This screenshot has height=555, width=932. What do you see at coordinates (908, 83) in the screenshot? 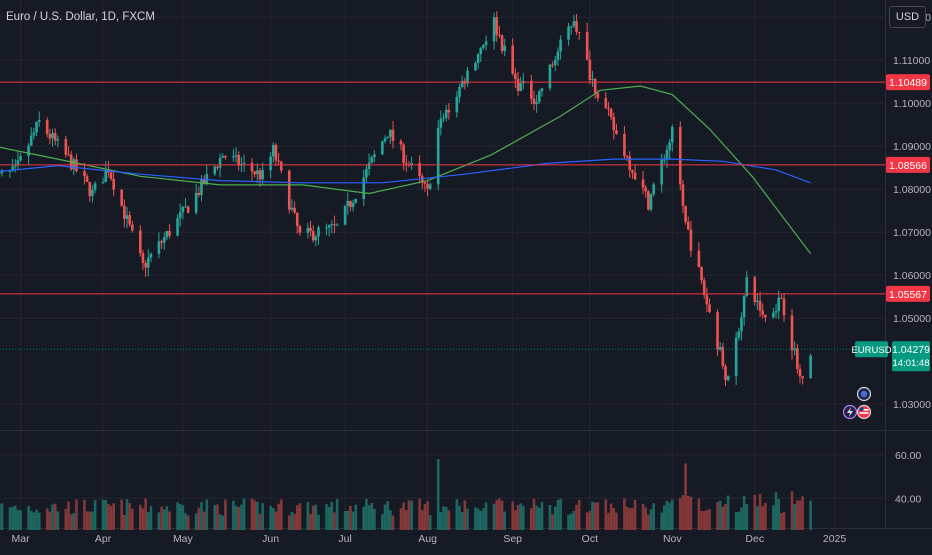
I see `level-badge-value: 1.10489` at bounding box center [908, 83].